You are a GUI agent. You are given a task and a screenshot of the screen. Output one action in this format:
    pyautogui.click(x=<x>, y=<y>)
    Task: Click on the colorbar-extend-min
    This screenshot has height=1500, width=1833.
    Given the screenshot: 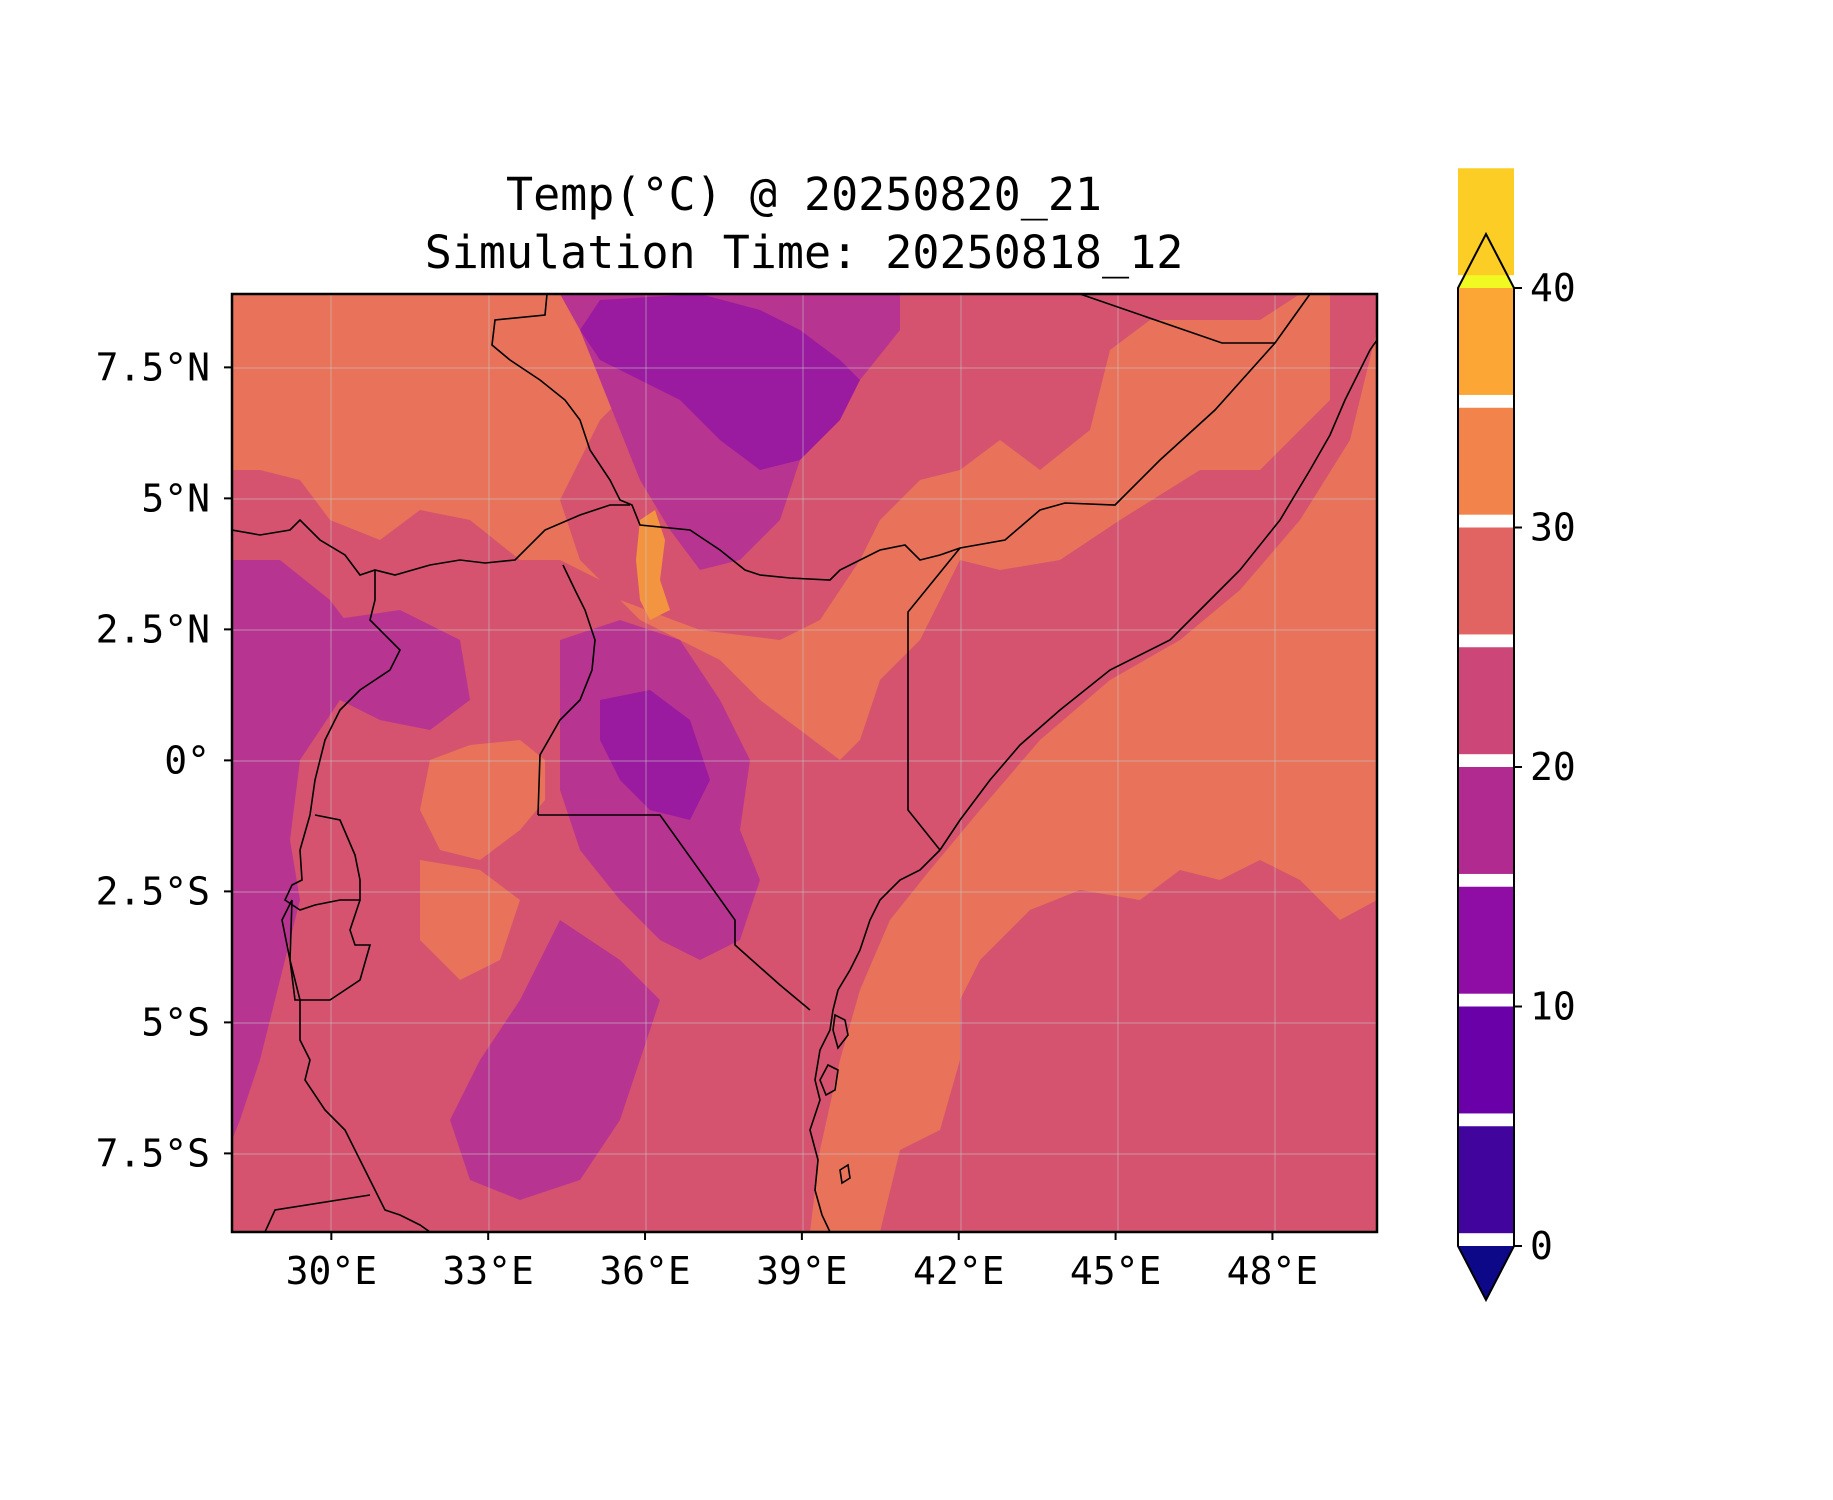 What is the action you would take?
    pyautogui.click(x=1486, y=1273)
    